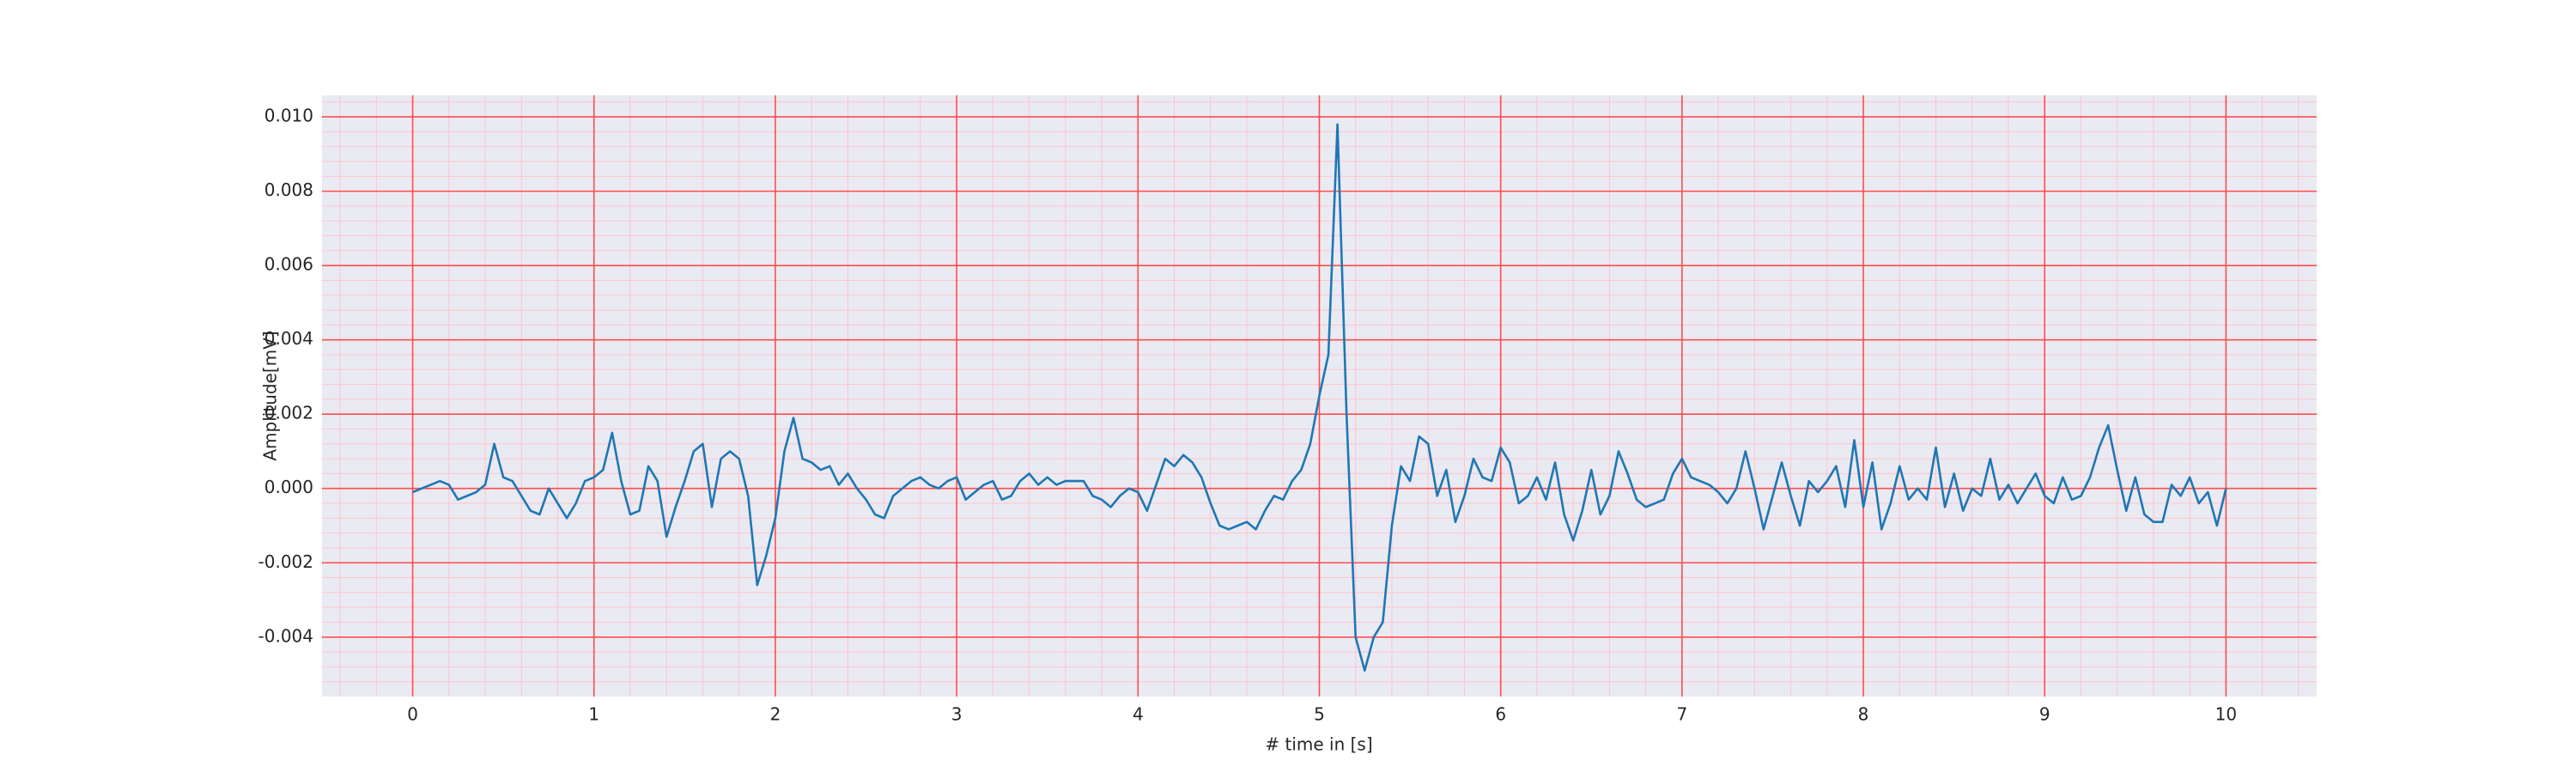 The width and height of the screenshot is (2576, 773). I want to click on y-tick-label: -0.002, so click(285, 561).